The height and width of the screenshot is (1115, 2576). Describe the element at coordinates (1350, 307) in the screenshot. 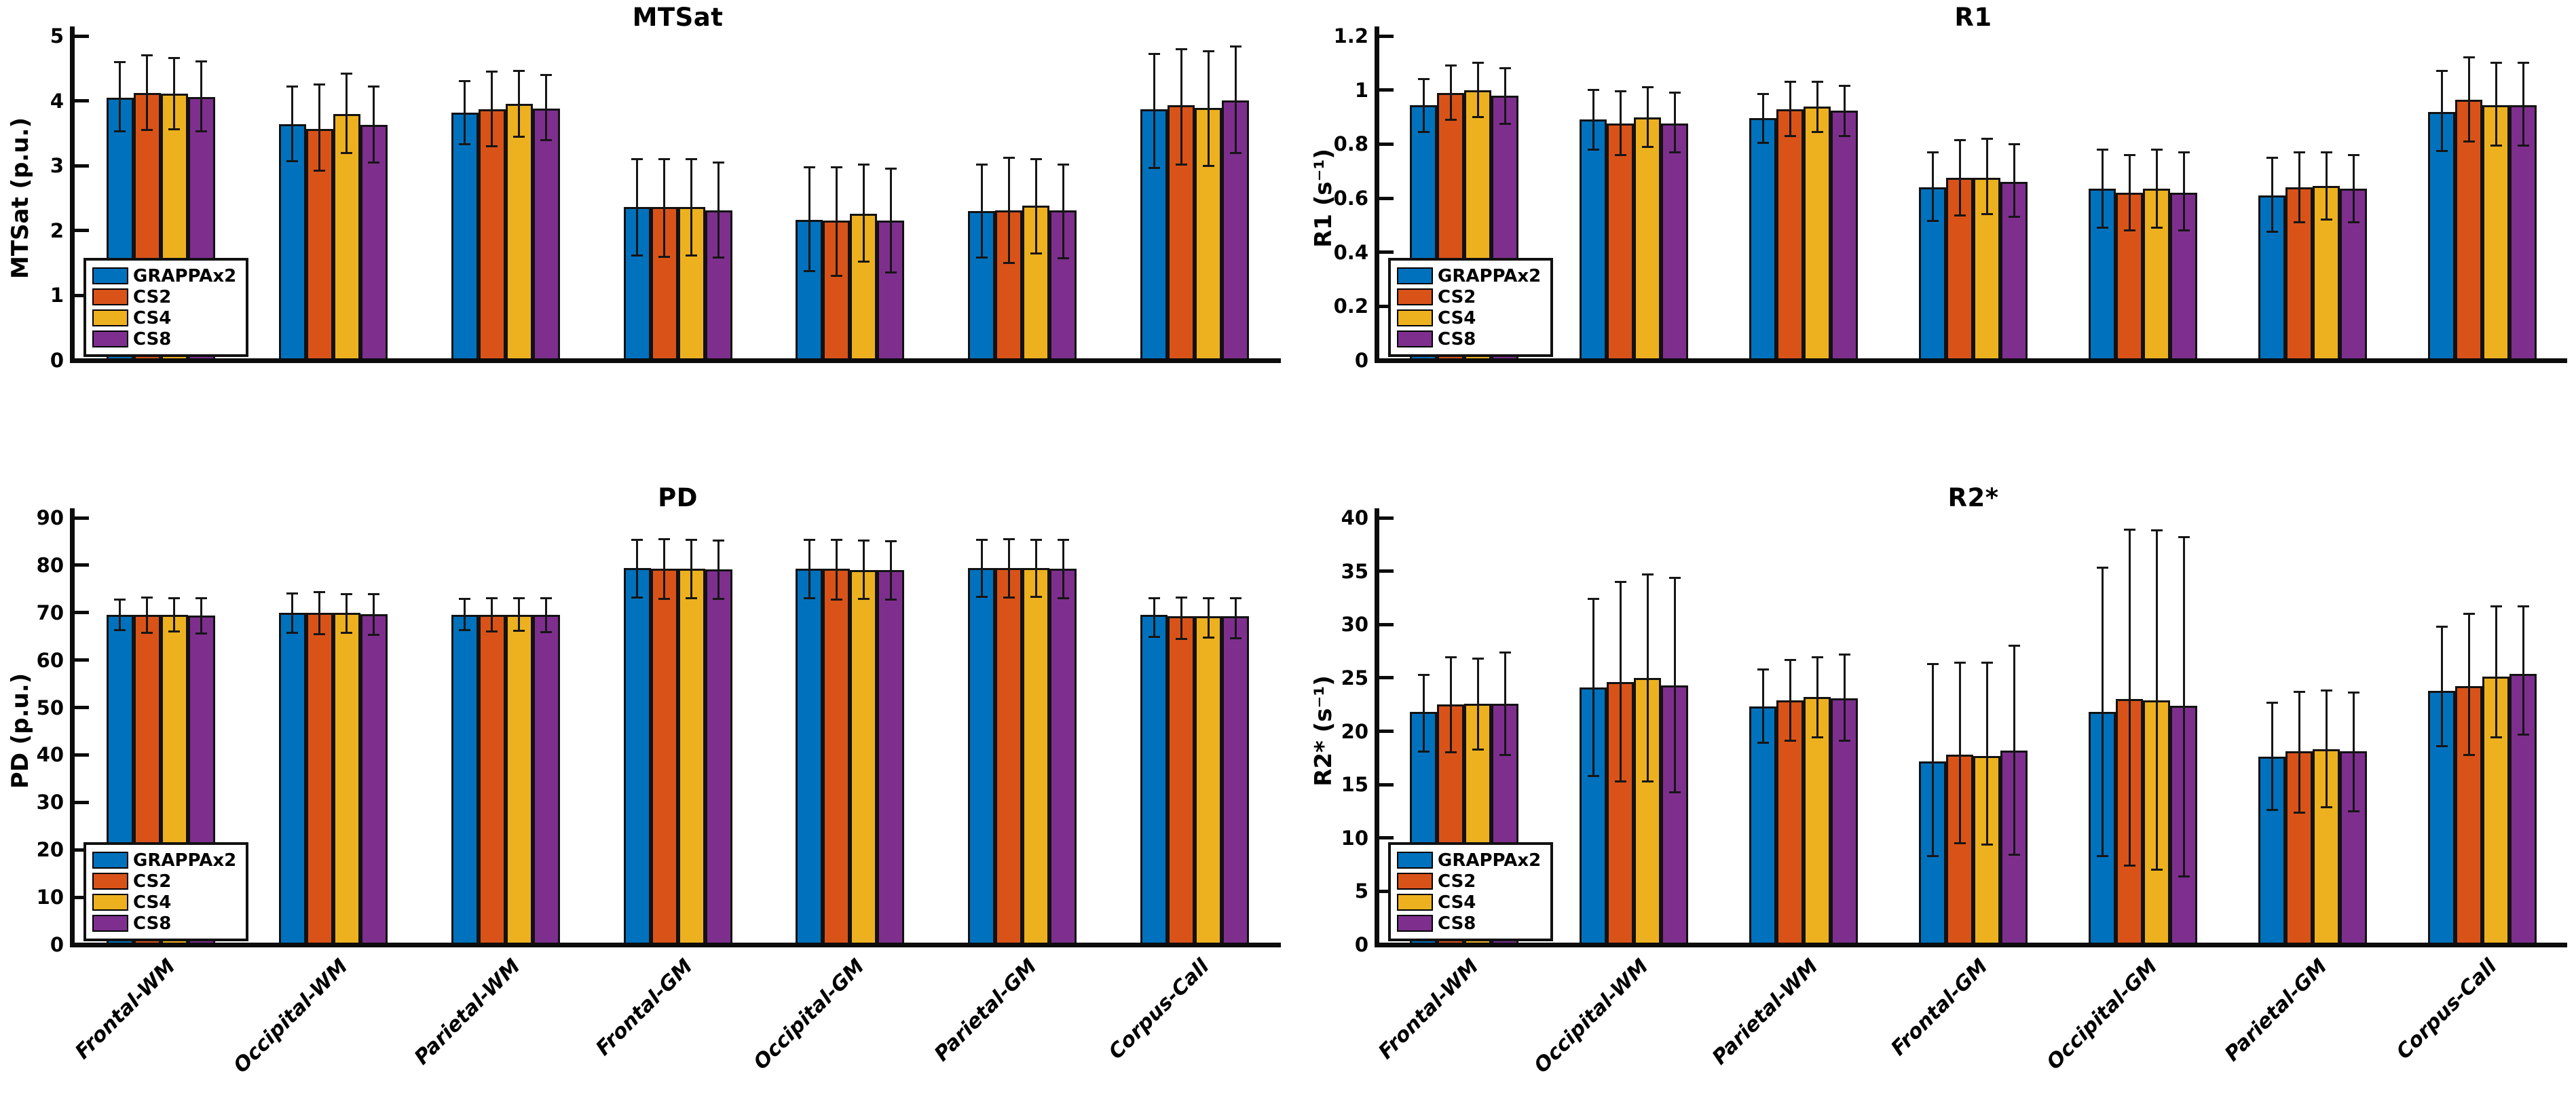

I see `y-tick-label: 0.2` at that location.